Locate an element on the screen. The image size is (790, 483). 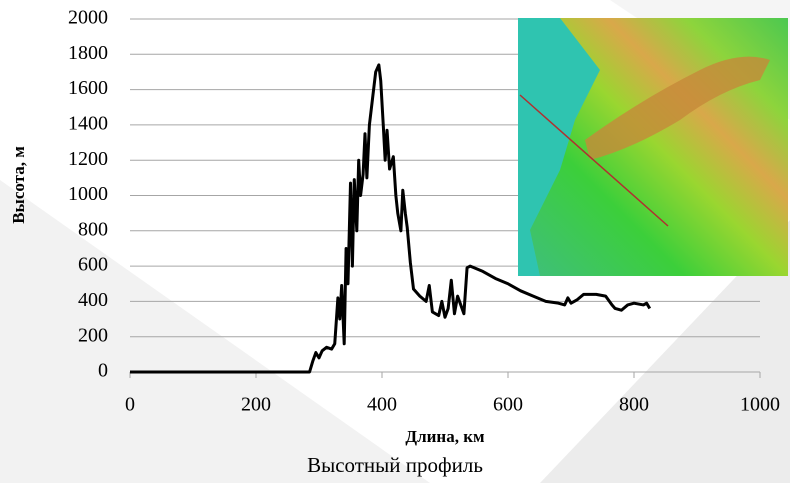
x-tick-label: 200 is located at coordinates (256, 405).